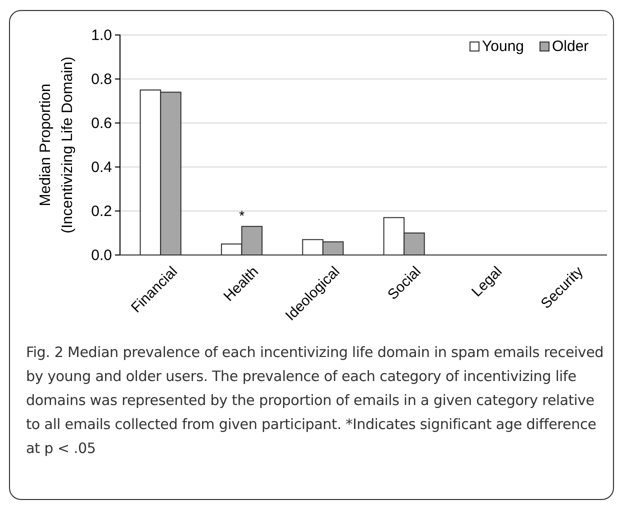 Image resolution: width=630 pixels, height=507 pixels. What do you see at coordinates (242, 215) in the screenshot?
I see `annotation: *` at bounding box center [242, 215].